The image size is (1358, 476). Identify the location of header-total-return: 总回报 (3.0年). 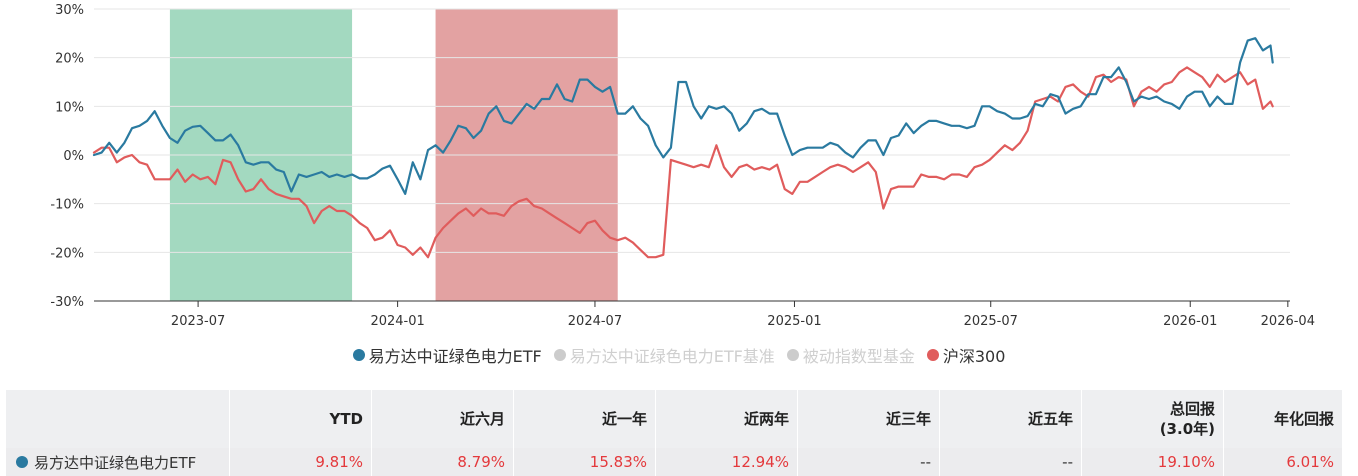
(1152, 419).